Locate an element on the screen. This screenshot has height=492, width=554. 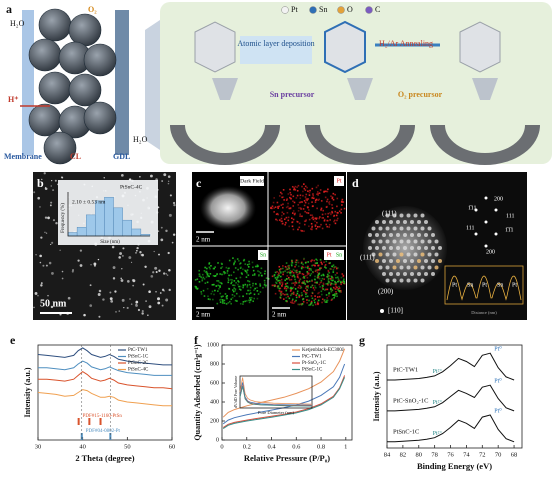
element-legend: Pt Sn O C is located at coordinates (330, 9).